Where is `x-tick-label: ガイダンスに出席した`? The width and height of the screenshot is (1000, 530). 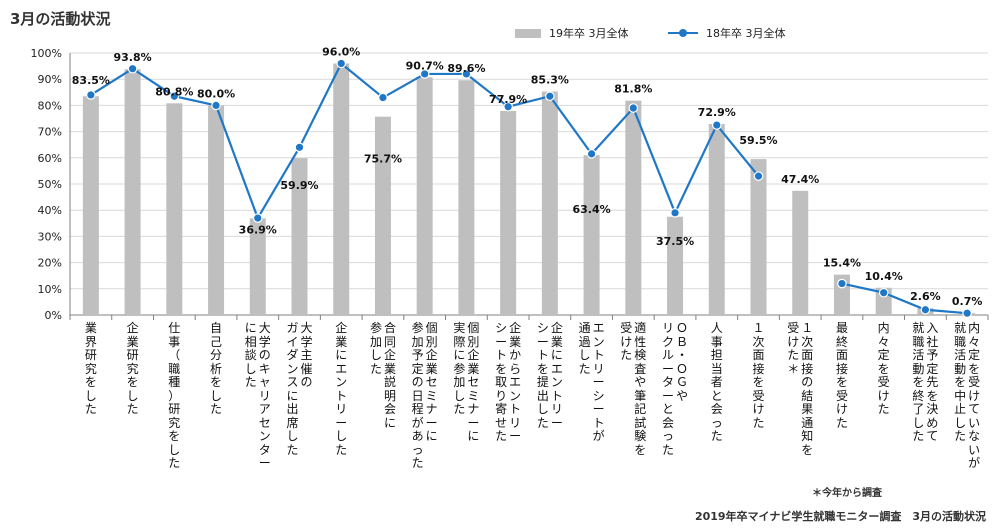 x-tick-label: ガイダンスに出席した is located at coordinates (292, 389).